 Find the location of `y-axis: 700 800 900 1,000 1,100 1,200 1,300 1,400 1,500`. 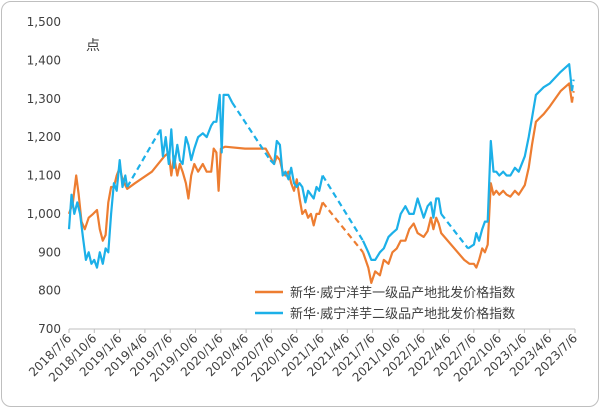

y-axis: 700 800 900 1,000 1,100 1,200 1,300 1,400 1,500 is located at coordinates (44, 175).